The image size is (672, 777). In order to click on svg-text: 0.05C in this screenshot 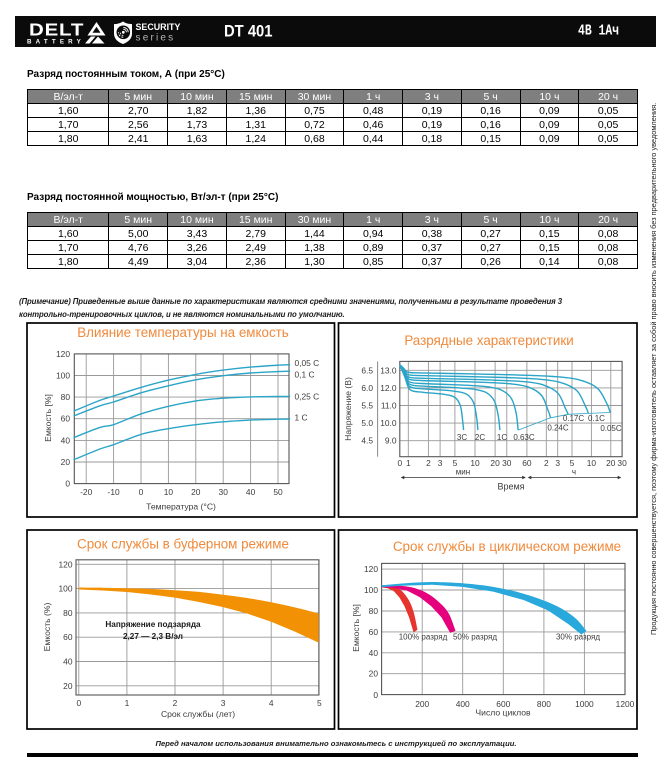, I will do `click(611, 428)`.